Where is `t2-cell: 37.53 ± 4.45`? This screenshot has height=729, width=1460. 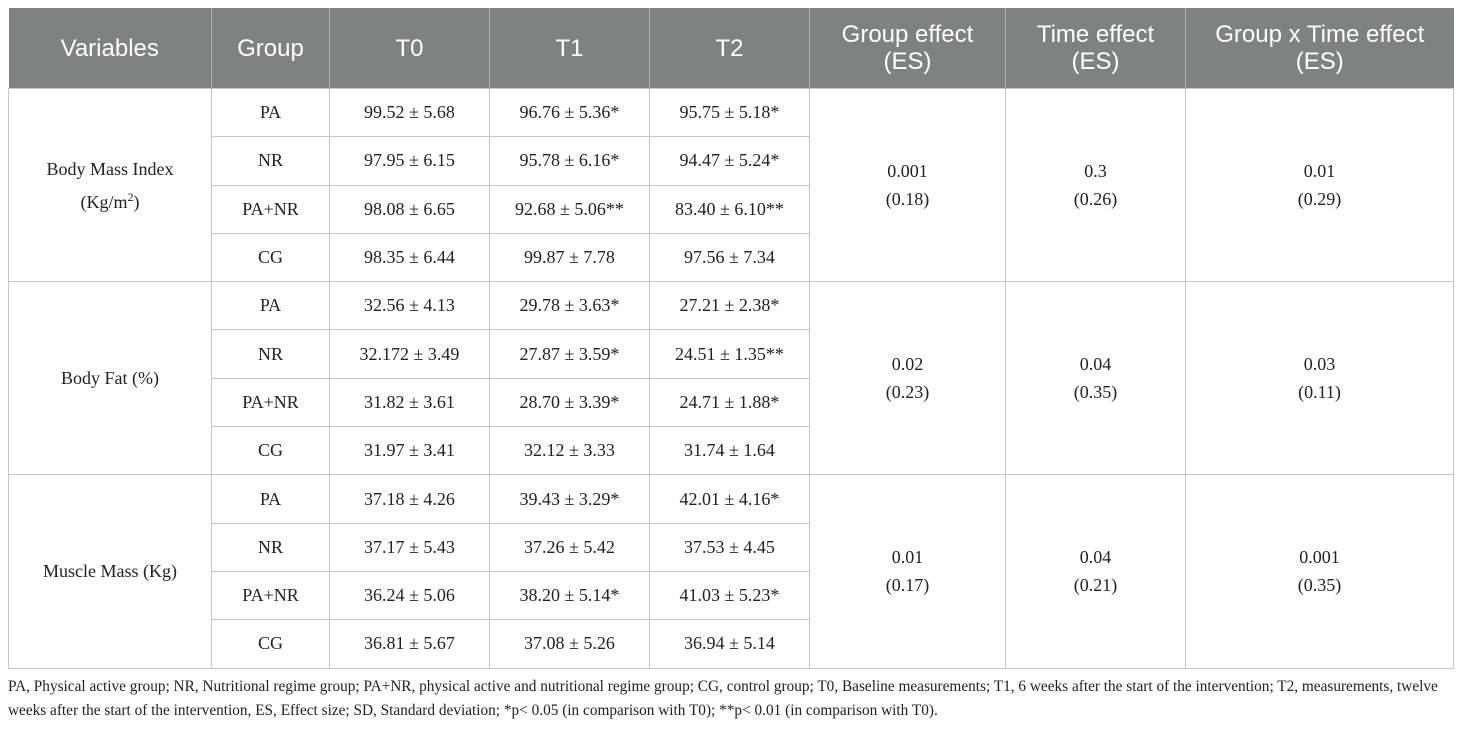
t2-cell: 37.53 ± 4.45 is located at coordinates (729, 547).